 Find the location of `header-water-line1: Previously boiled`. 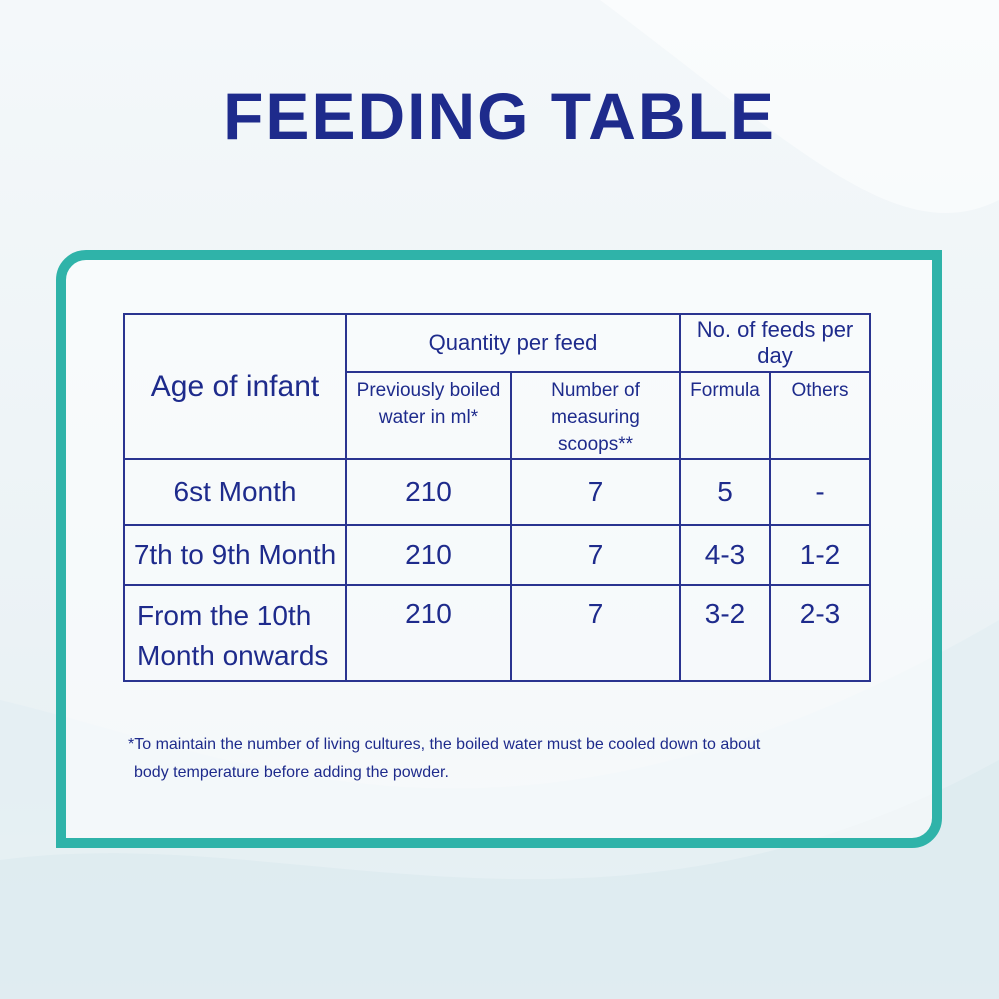

header-water-line1: Previously boiled is located at coordinates (428, 390).